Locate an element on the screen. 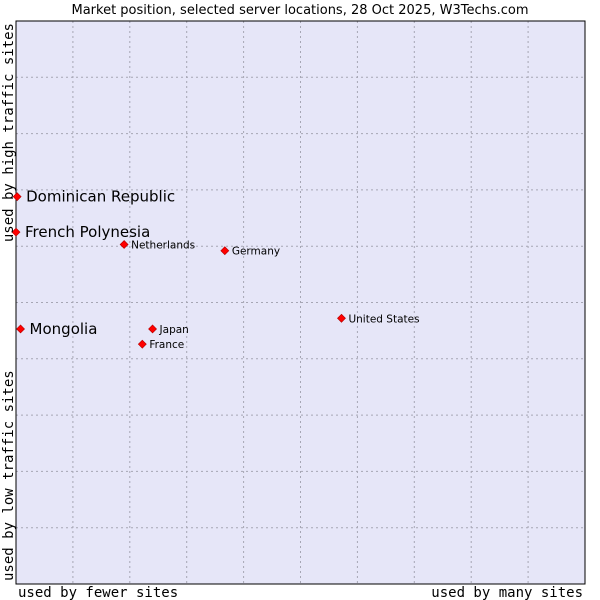 This screenshot has width=600, height=600. point-marker-netherlands is located at coordinates (124, 244).